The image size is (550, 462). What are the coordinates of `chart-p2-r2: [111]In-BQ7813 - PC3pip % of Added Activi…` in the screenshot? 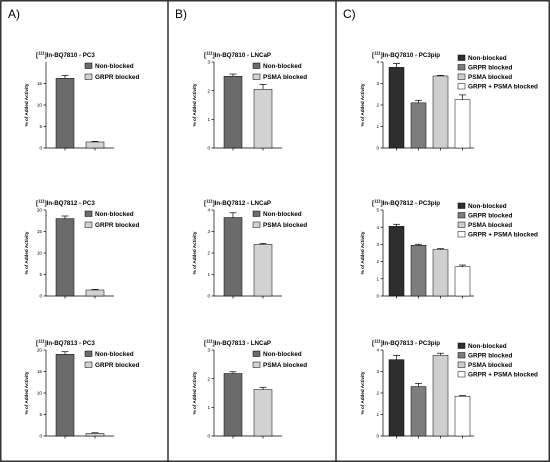 It's located at (449, 389).